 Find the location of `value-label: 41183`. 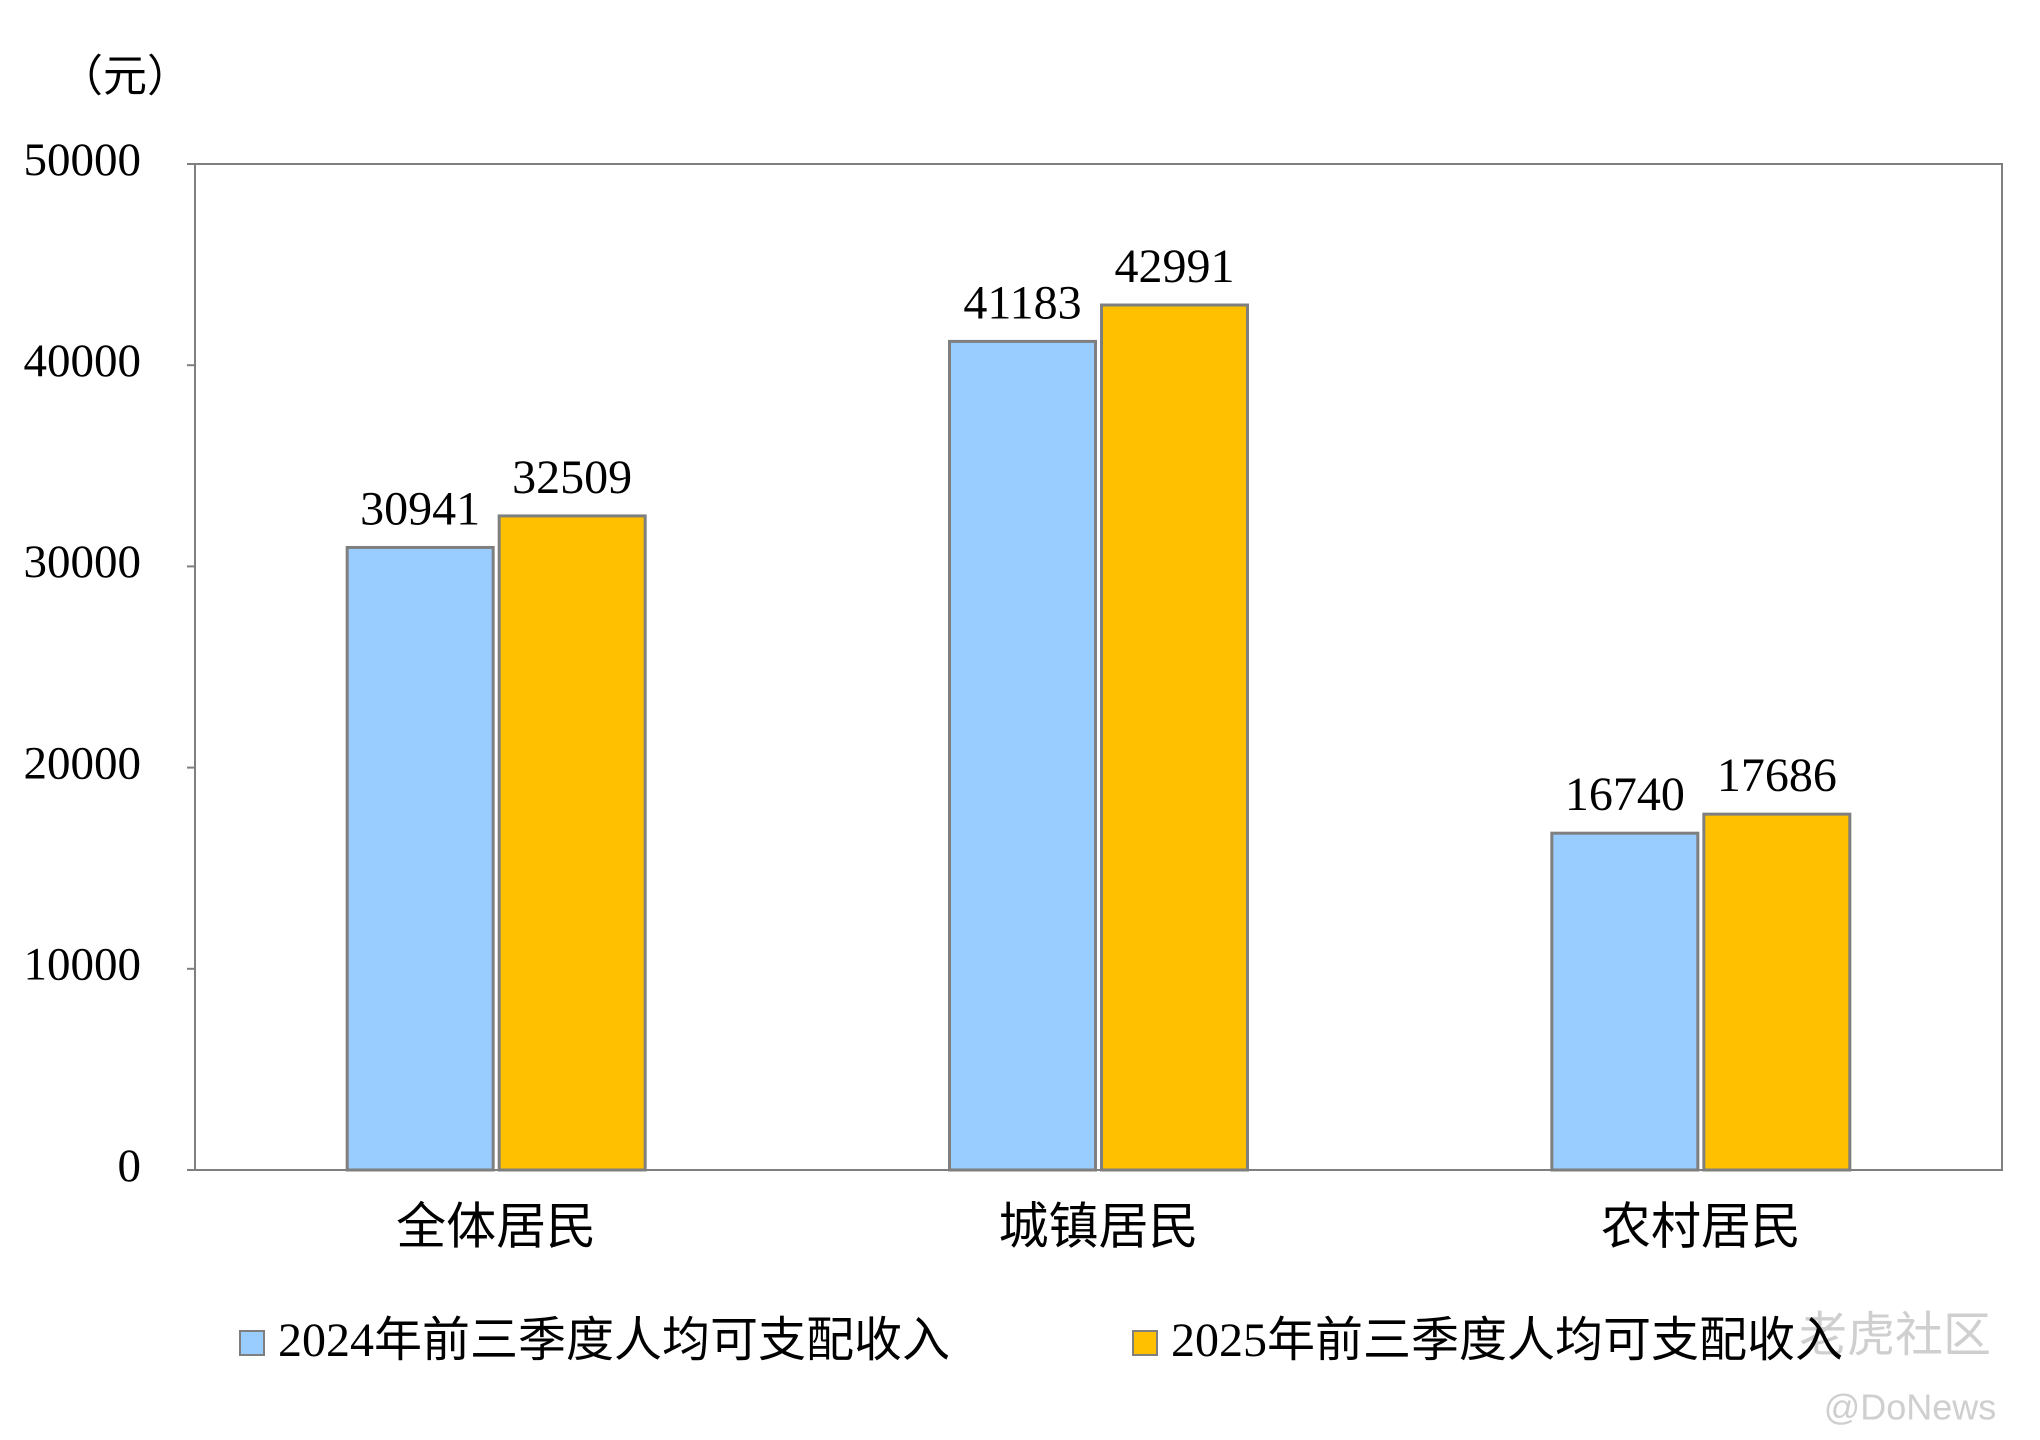

value-label: 41183 is located at coordinates (1022, 302).